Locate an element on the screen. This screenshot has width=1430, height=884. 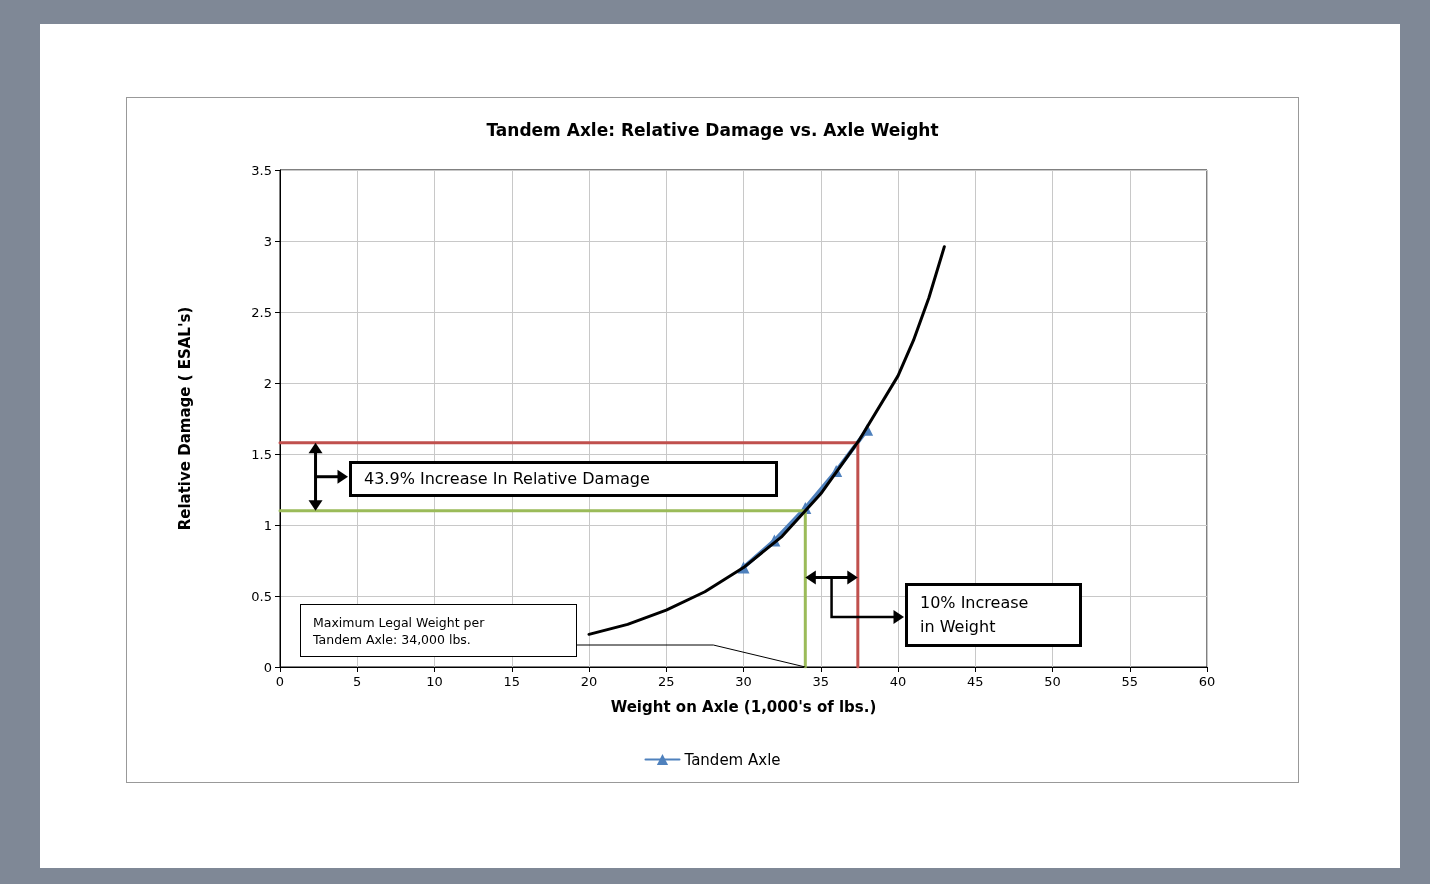
y-tick-label: 2 is located at coordinates (267, 383).